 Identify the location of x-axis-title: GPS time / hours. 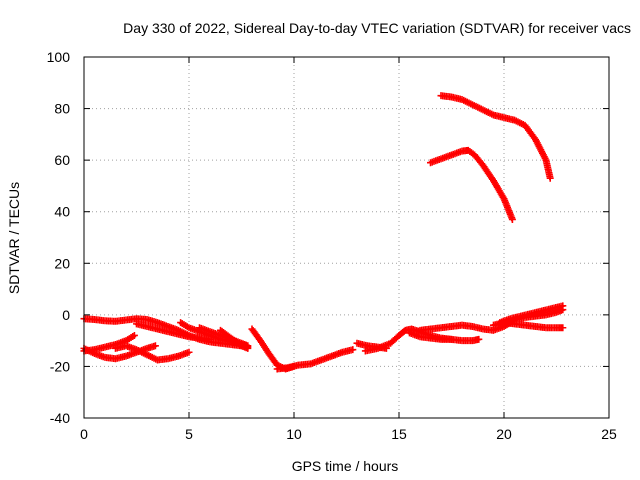
(345, 466).